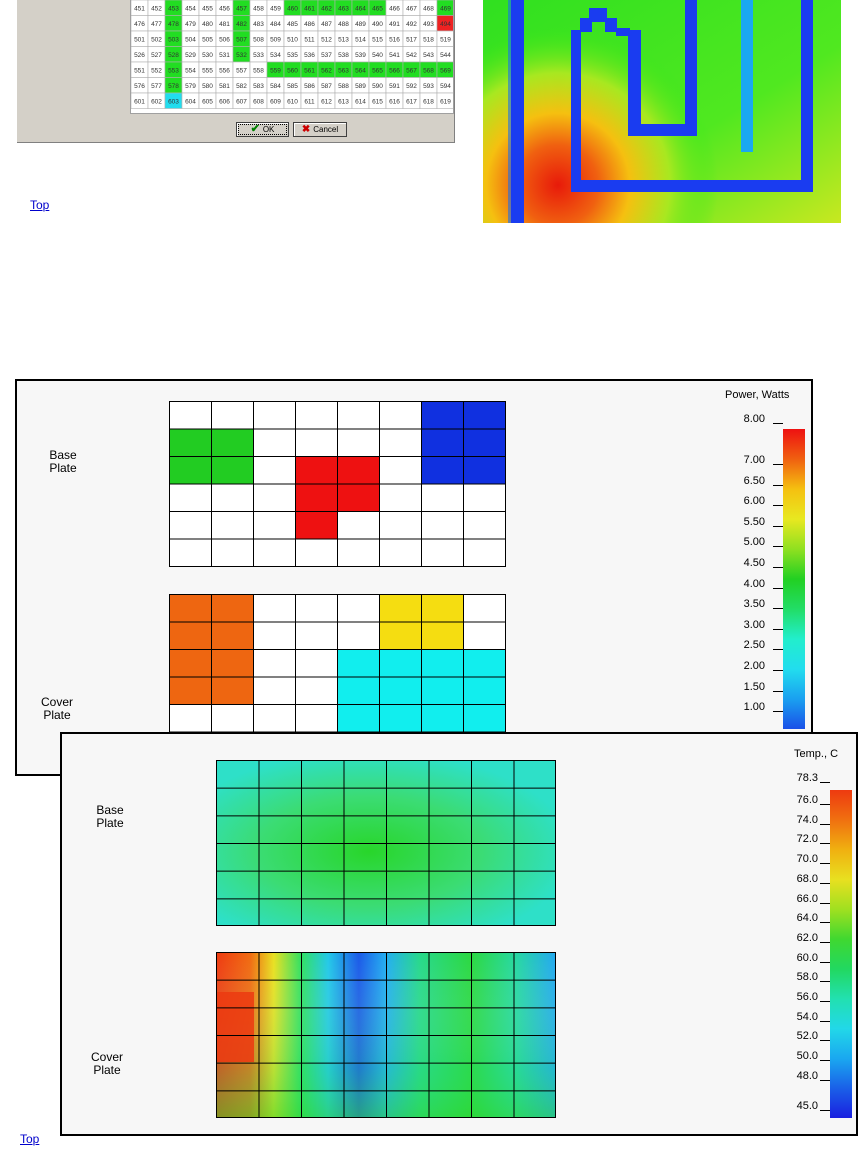 The height and width of the screenshot is (1161, 867). What do you see at coordinates (326, 8) in the screenshot?
I see `grid-cell-number: 462` at bounding box center [326, 8].